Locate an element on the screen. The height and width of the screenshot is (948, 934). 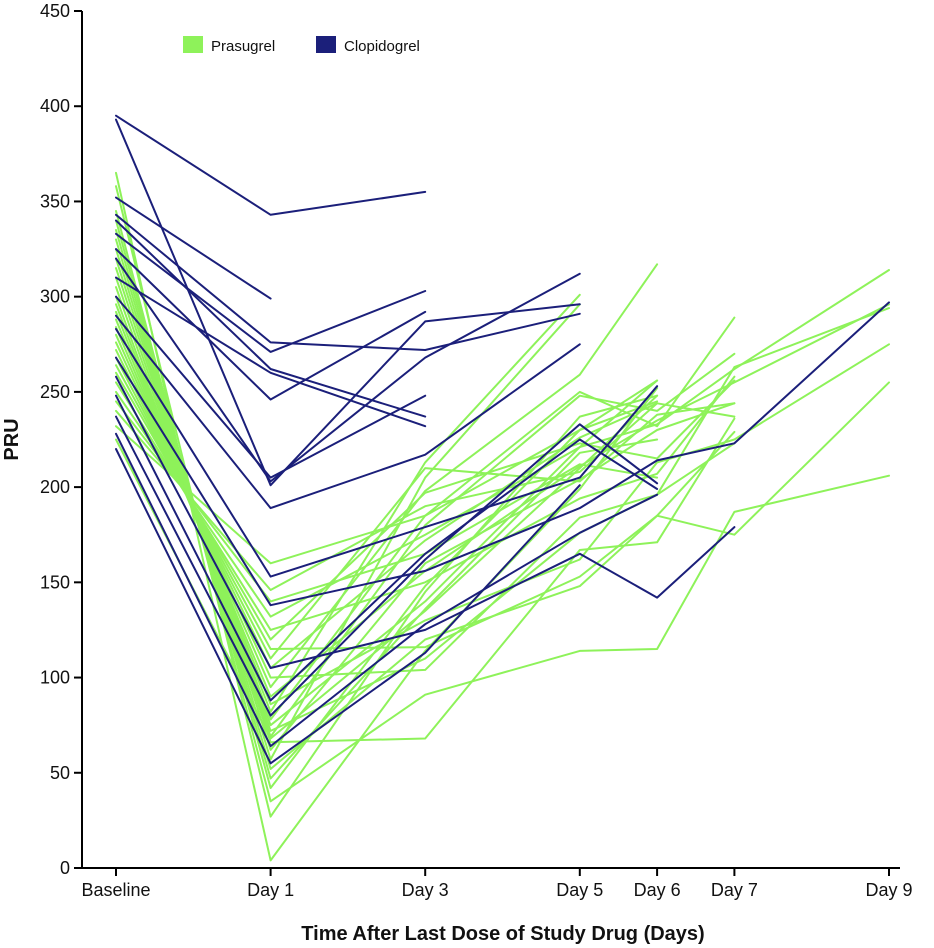
y-tick-label: 200 is located at coordinates (55, 487).